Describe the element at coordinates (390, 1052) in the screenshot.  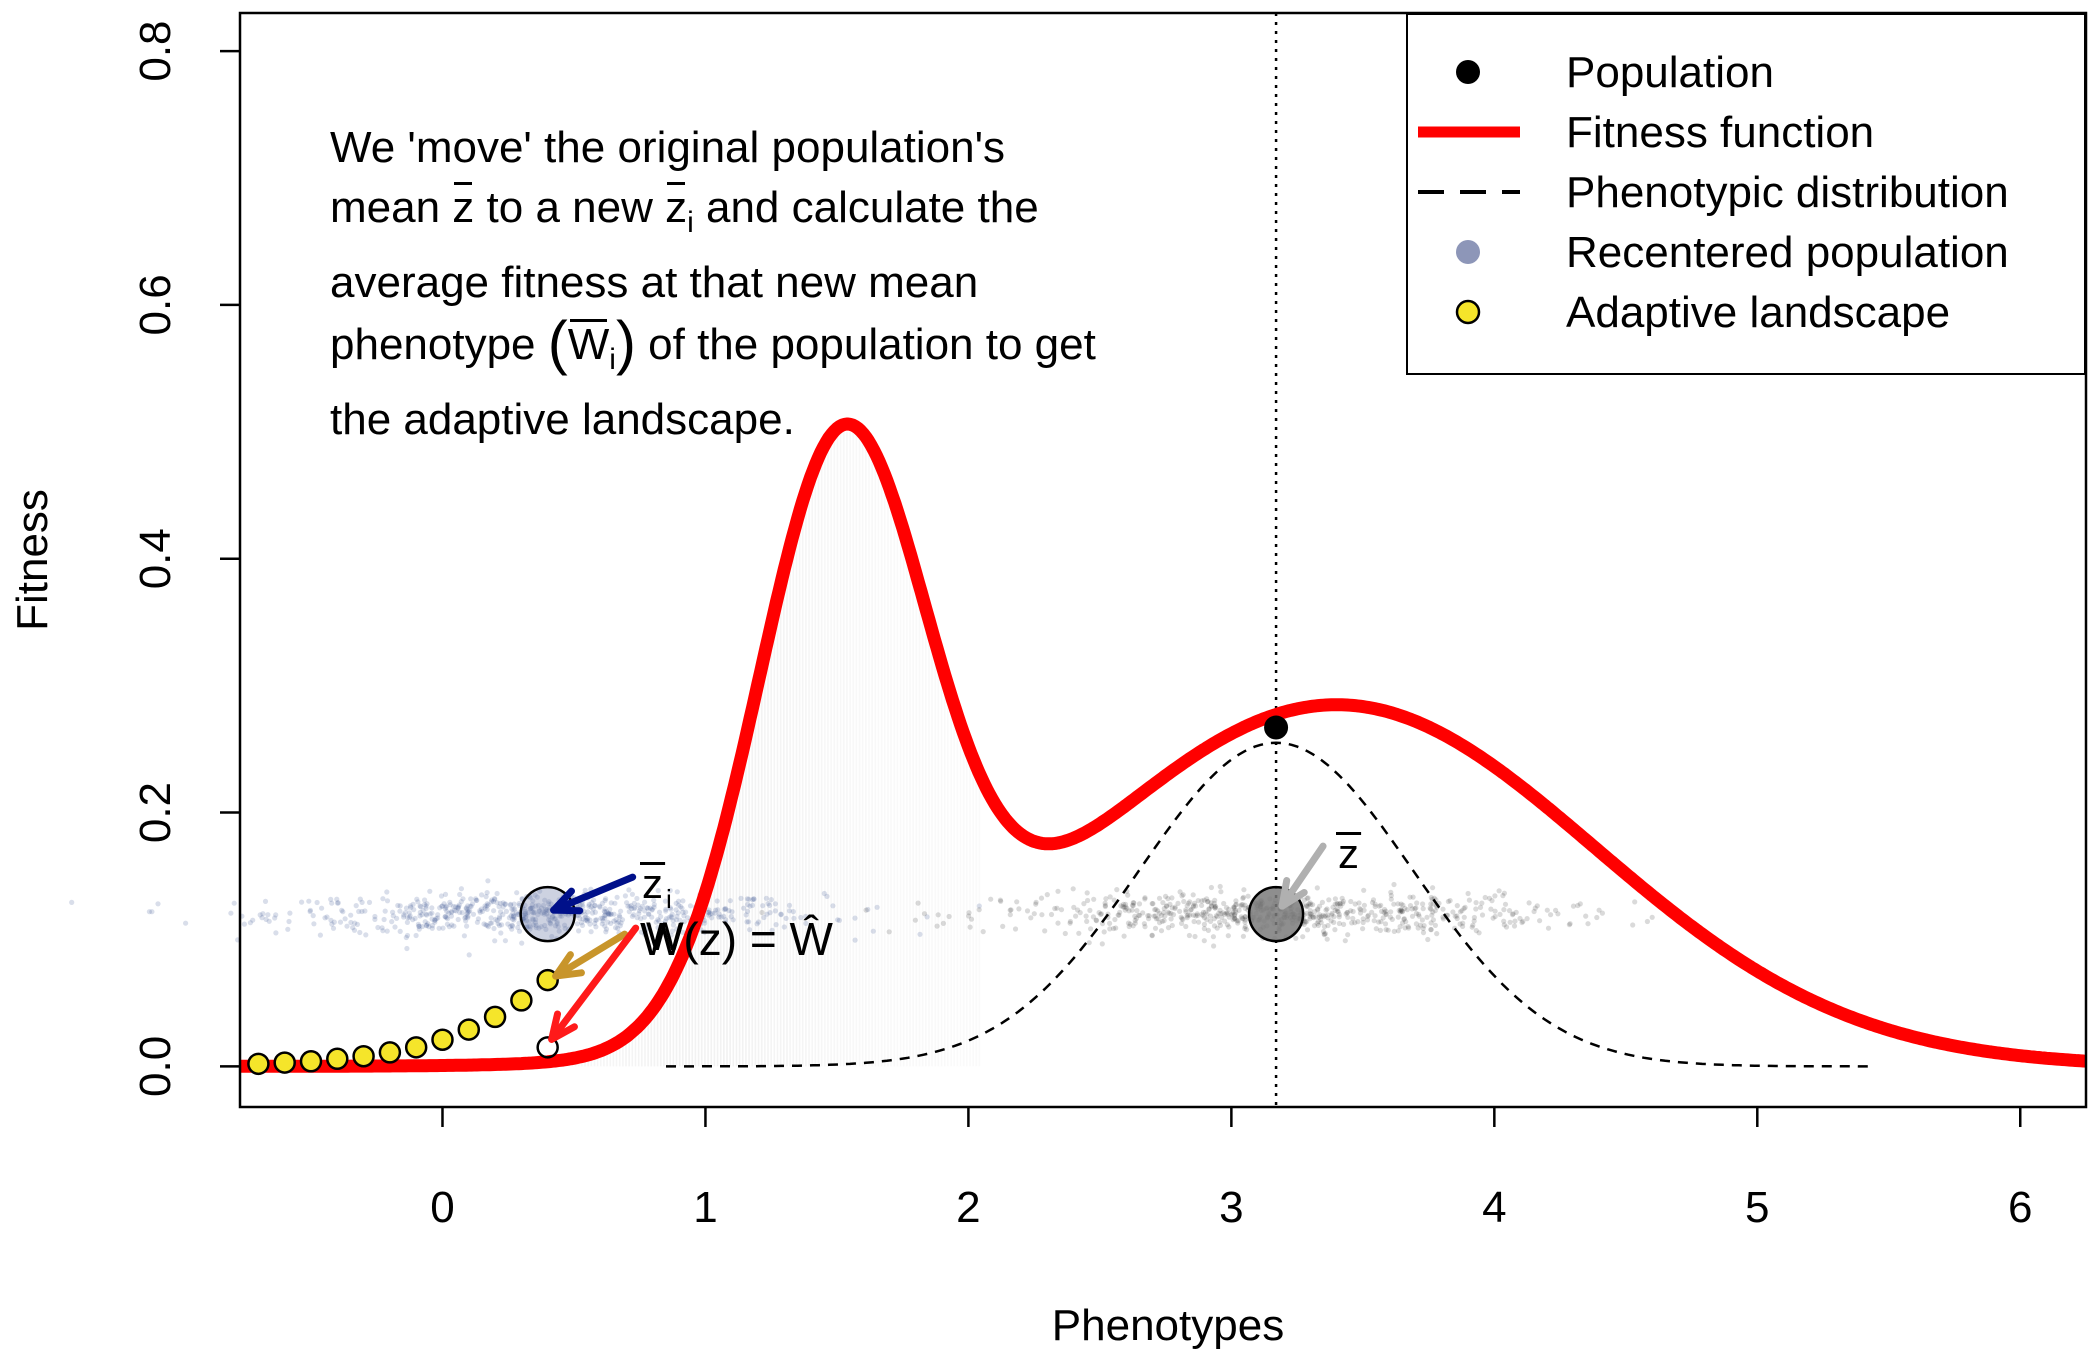
I see `adaptive-landscape-point` at that location.